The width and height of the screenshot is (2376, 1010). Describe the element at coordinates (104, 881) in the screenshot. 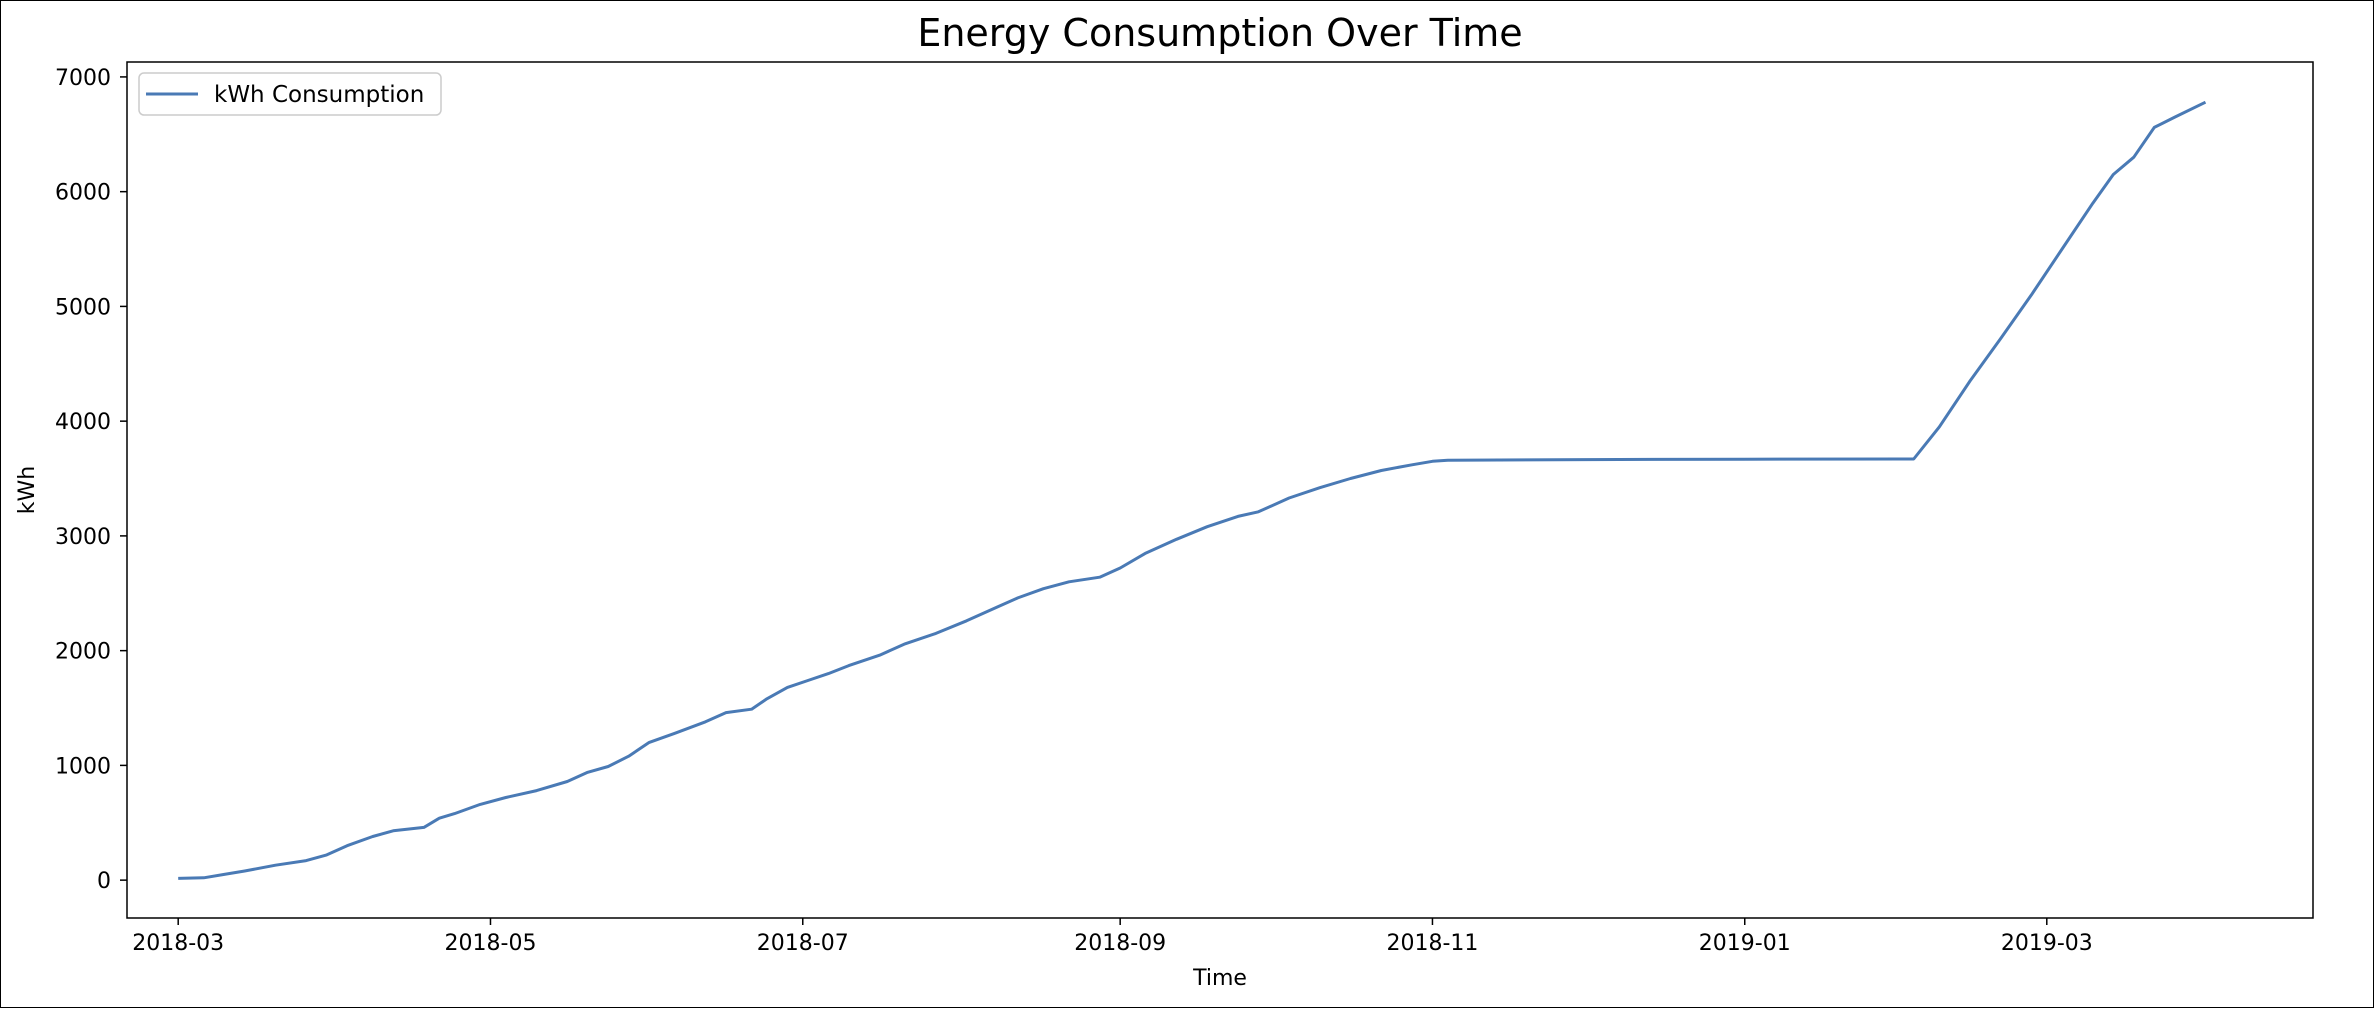

I see `y-tick-label: 0` at that location.